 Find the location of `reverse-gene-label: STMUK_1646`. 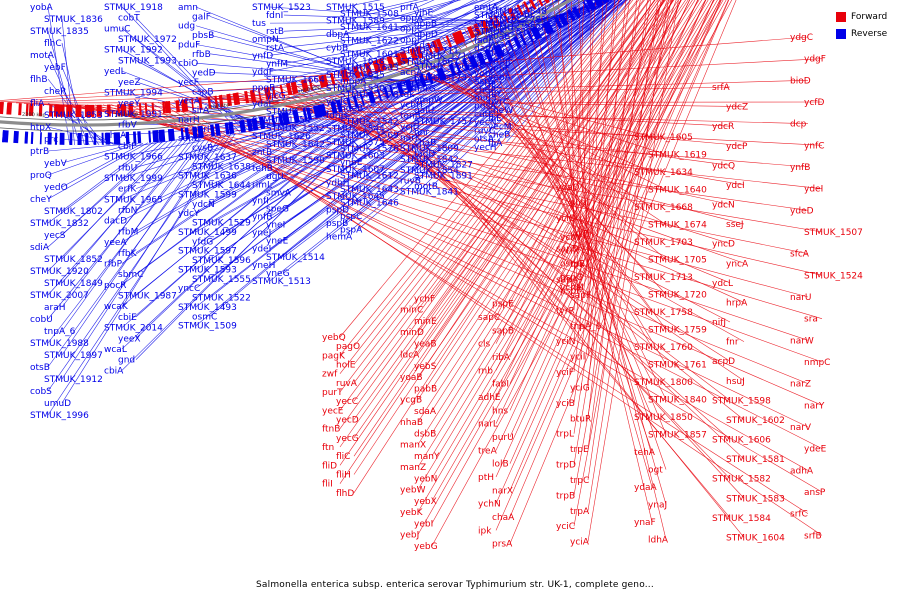

reverse-gene-label: STMUK_1646 is located at coordinates (369, 204).